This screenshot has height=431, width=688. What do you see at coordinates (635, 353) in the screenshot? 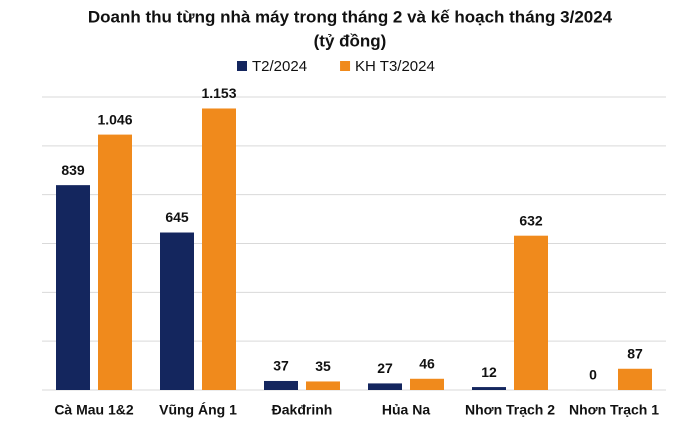
I see `data-label: 87` at bounding box center [635, 353].